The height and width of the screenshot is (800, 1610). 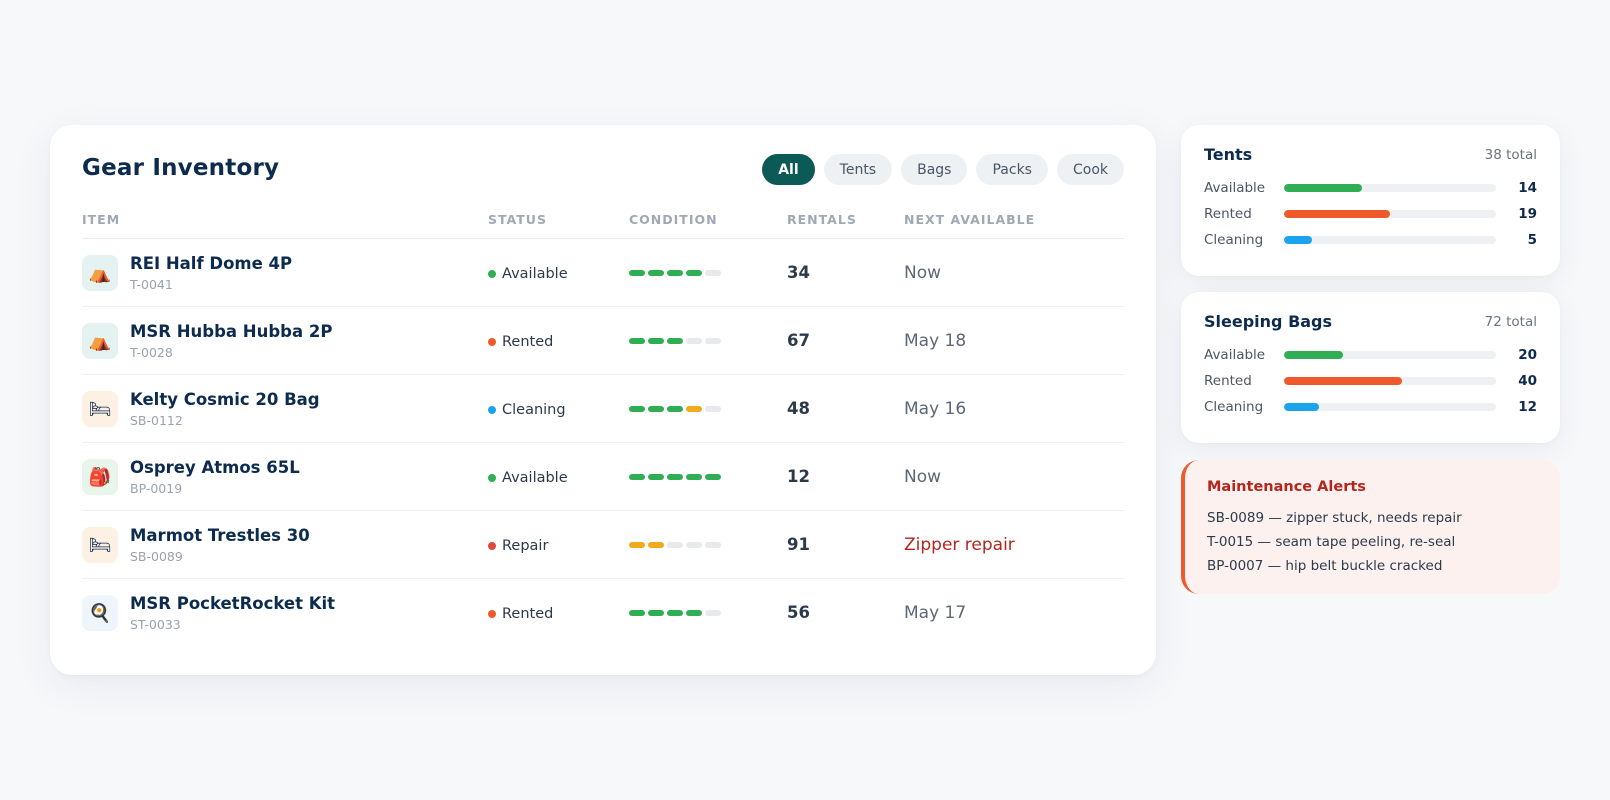 What do you see at coordinates (151, 284) in the screenshot?
I see `item-code: T-0041` at bounding box center [151, 284].